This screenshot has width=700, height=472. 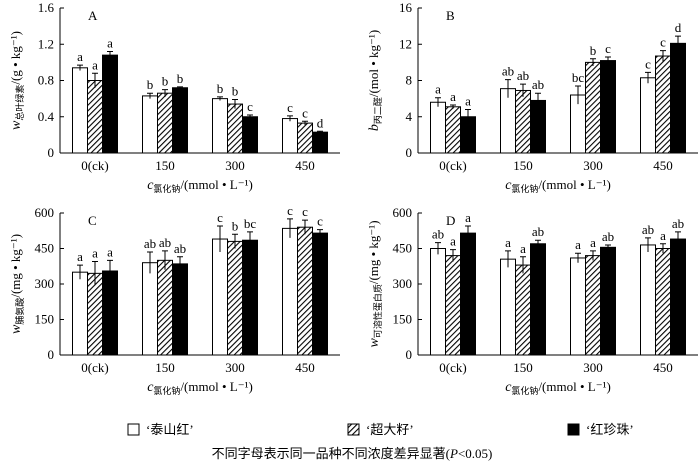 I want to click on y-tick-label: 12, so click(x=405, y=43).